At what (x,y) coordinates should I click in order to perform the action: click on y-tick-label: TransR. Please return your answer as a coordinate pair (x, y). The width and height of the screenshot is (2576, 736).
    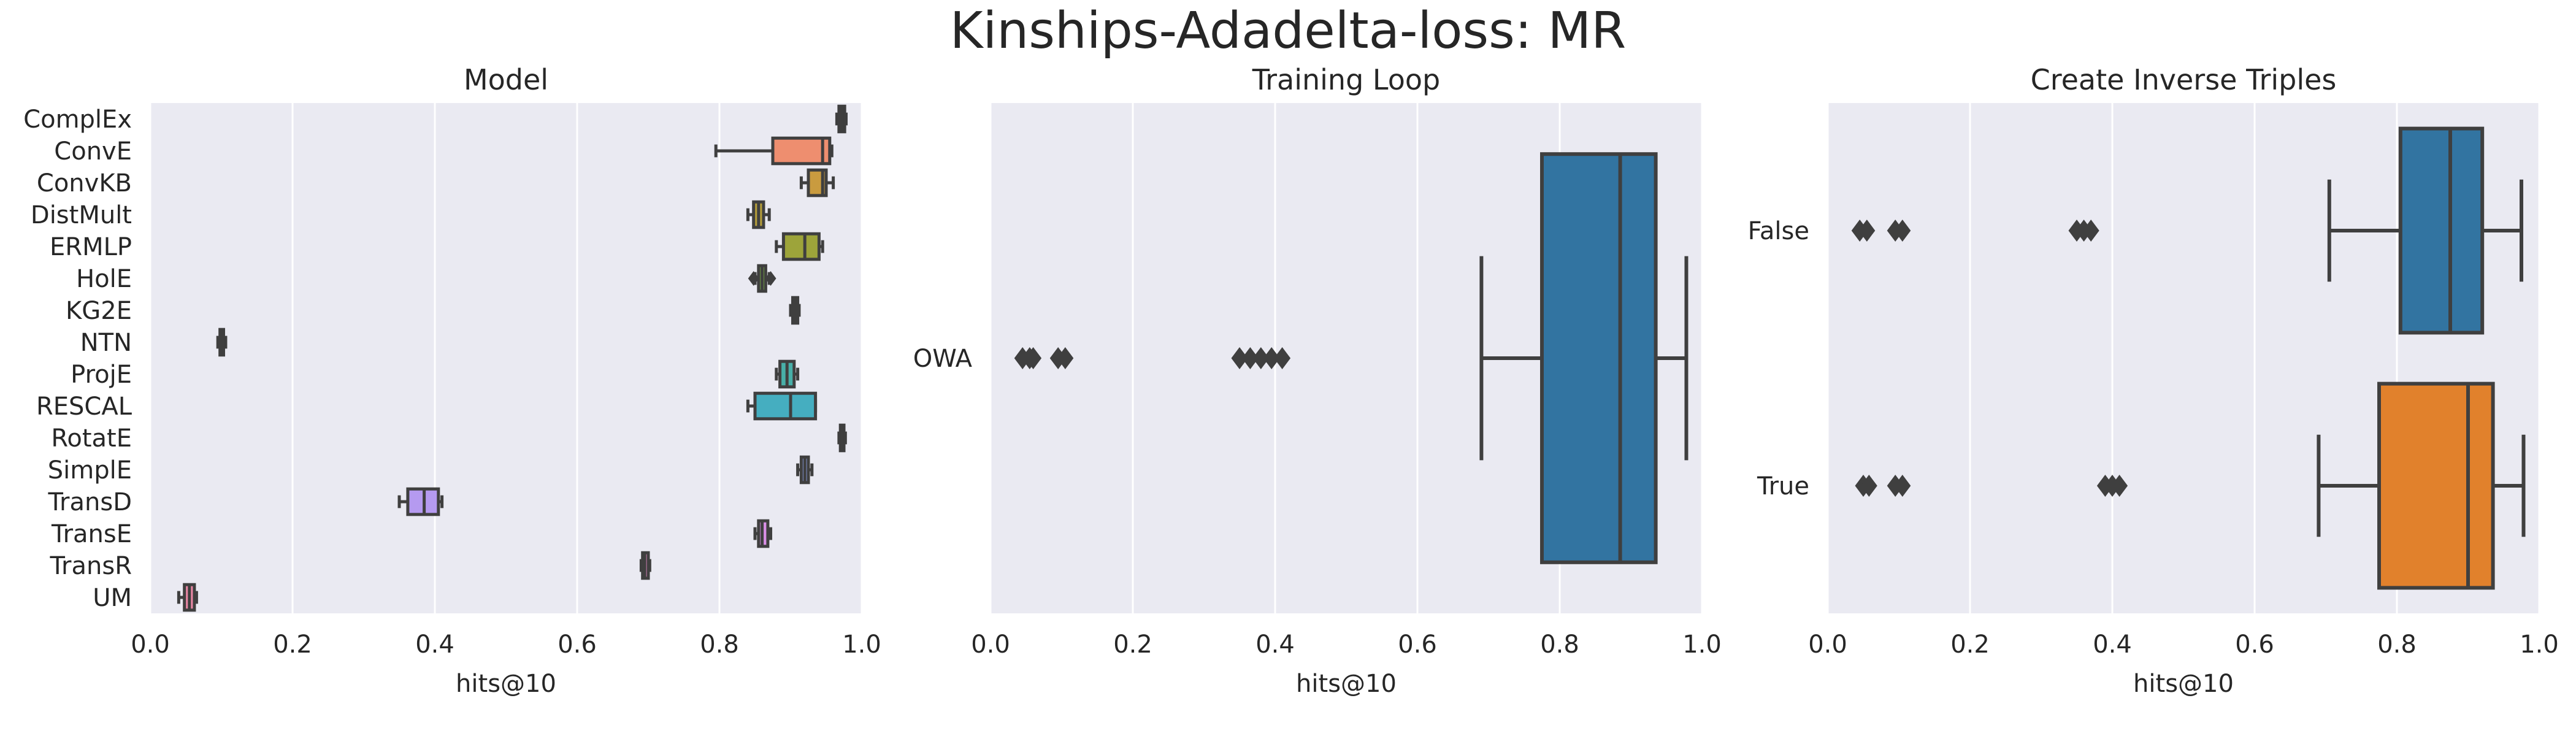
    Looking at the image, I should click on (91, 566).